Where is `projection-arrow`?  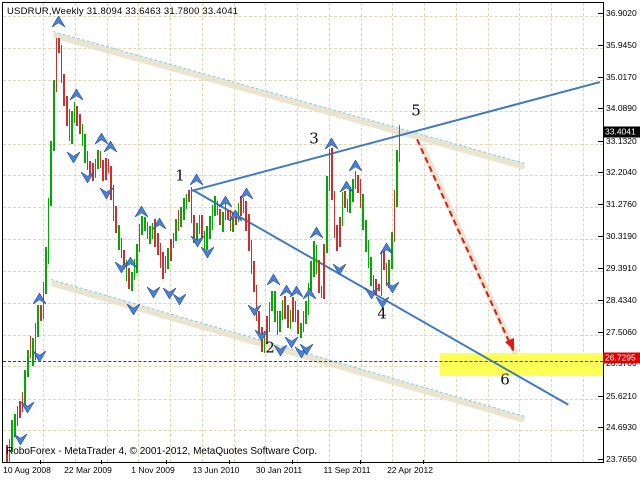
projection-arrow is located at coordinates (465, 245).